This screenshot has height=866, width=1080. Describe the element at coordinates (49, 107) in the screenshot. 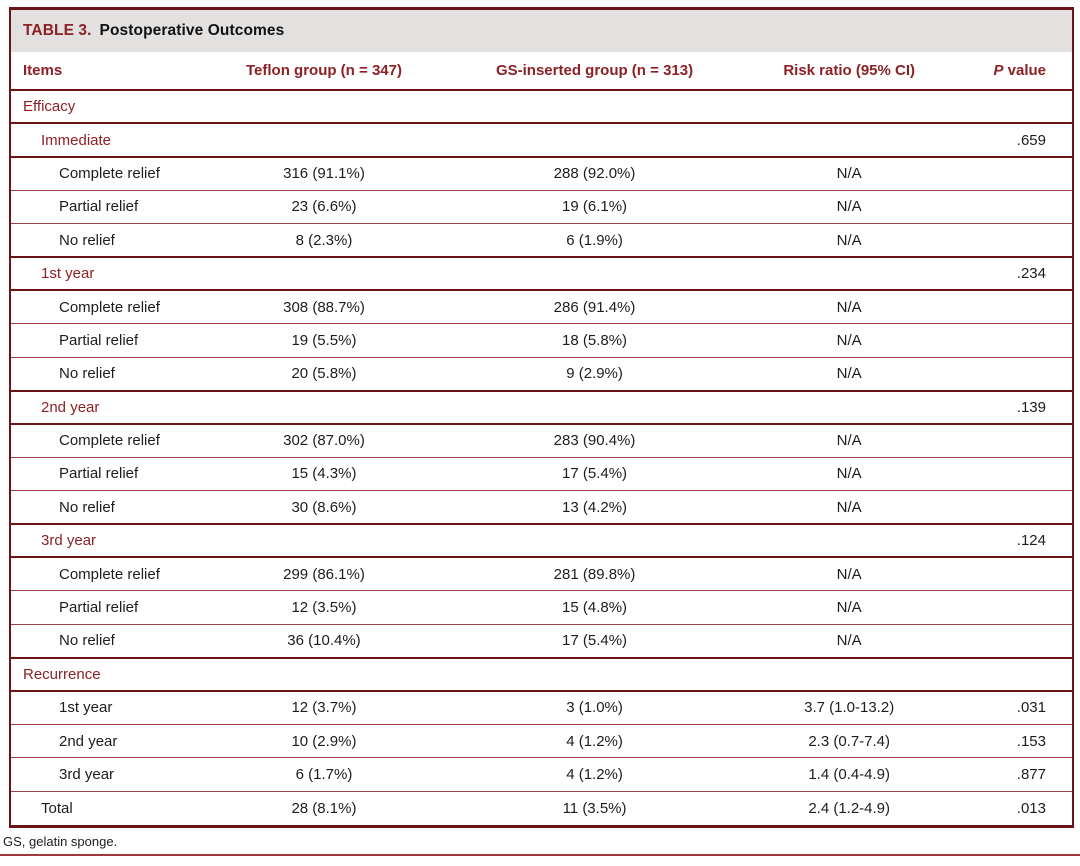

I see `row-label: Efficacy` at that location.